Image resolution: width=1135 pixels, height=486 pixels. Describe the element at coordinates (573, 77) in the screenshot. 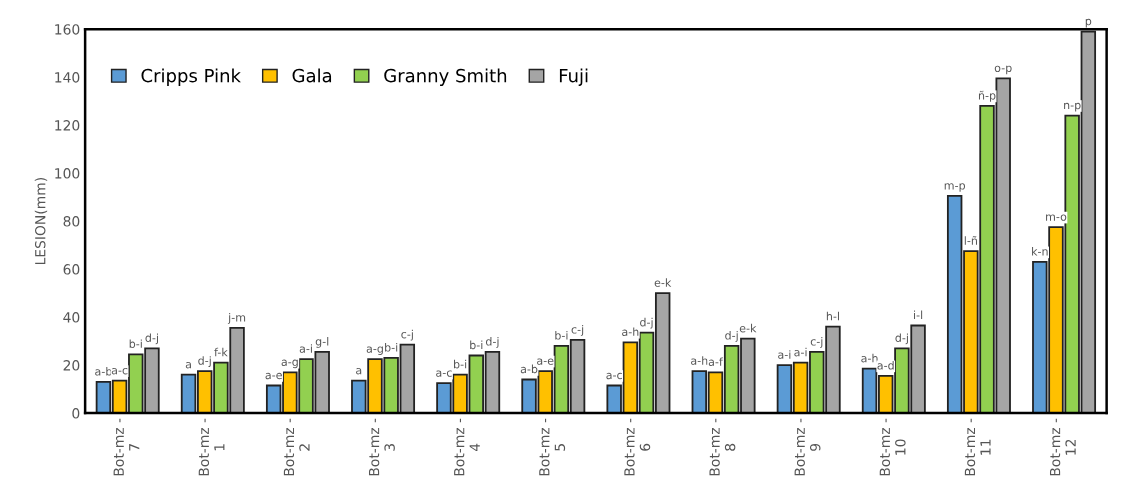

I see `legend-label: Fuji` at that location.